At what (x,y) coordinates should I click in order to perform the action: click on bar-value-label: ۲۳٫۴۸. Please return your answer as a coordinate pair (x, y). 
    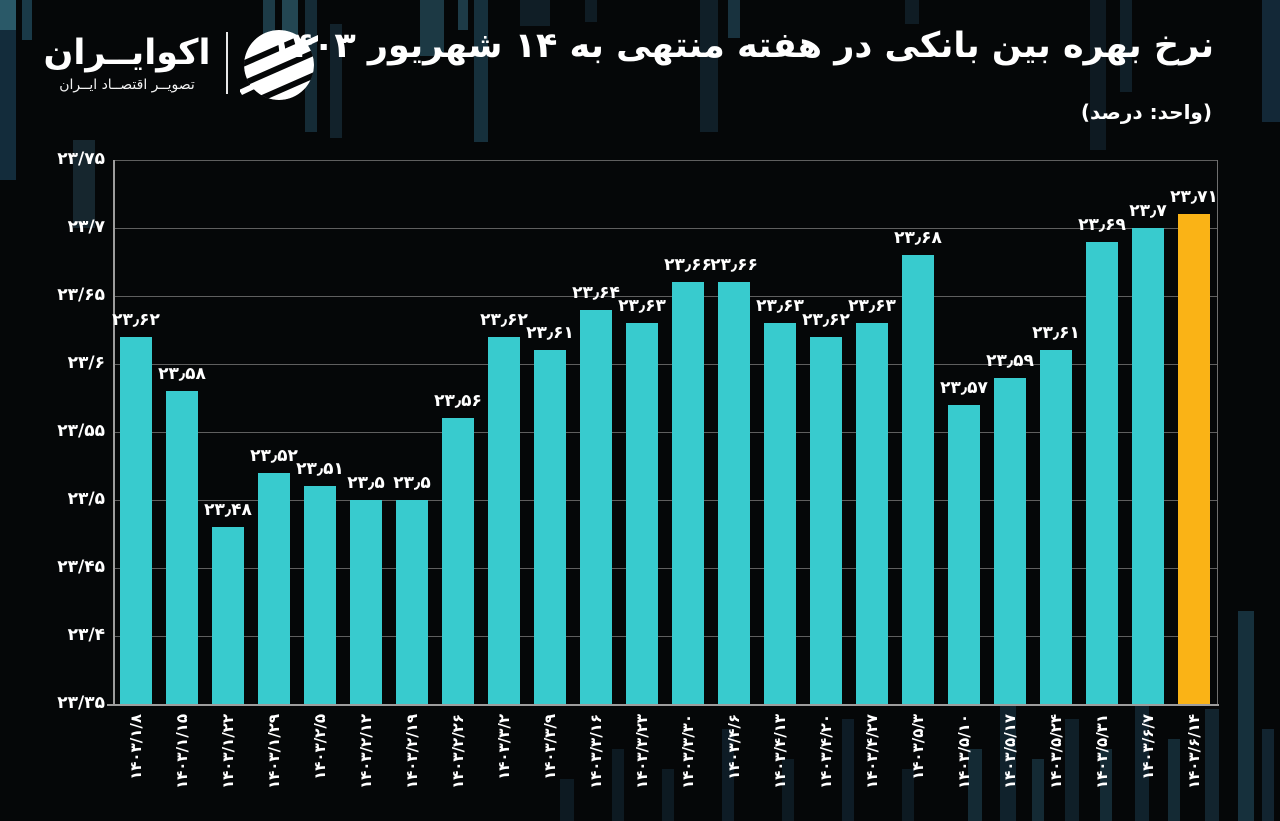
    Looking at the image, I should click on (228, 510).